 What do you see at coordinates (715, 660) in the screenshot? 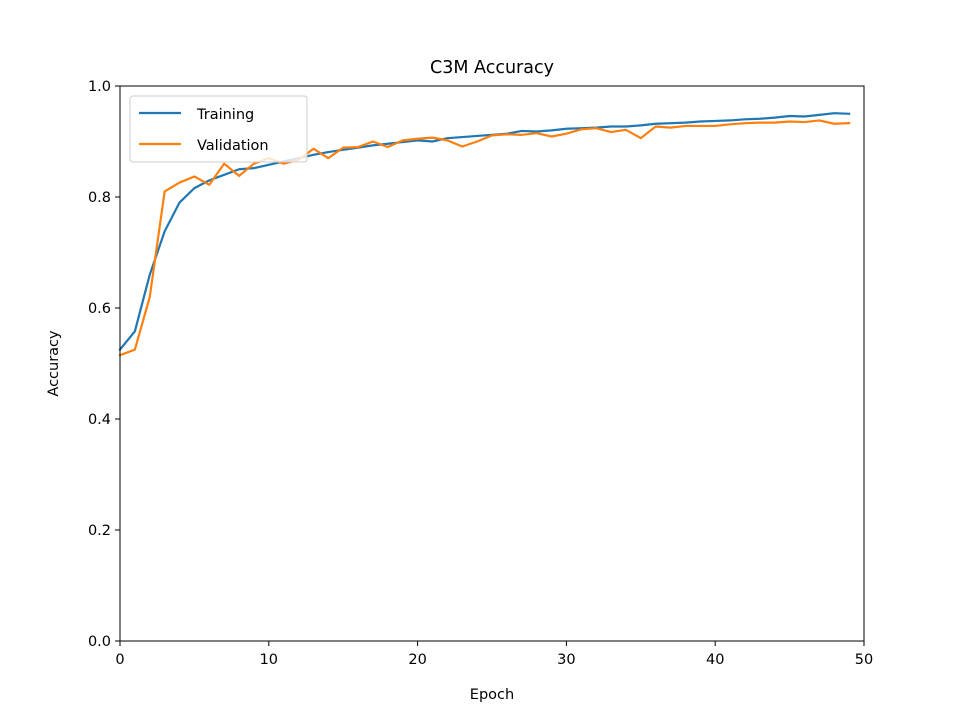
I see `x-tick-label-40: 40` at bounding box center [715, 660].